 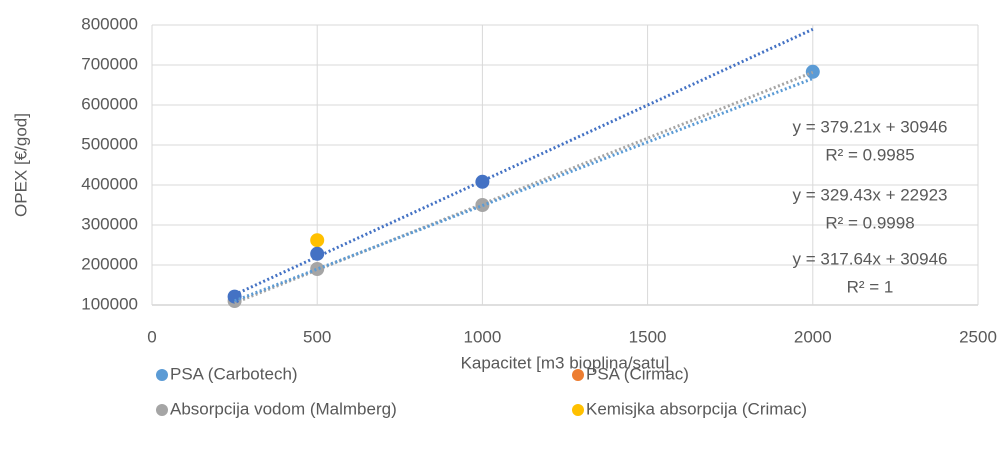 I want to click on y-tick-label: 600000, so click(x=109, y=103).